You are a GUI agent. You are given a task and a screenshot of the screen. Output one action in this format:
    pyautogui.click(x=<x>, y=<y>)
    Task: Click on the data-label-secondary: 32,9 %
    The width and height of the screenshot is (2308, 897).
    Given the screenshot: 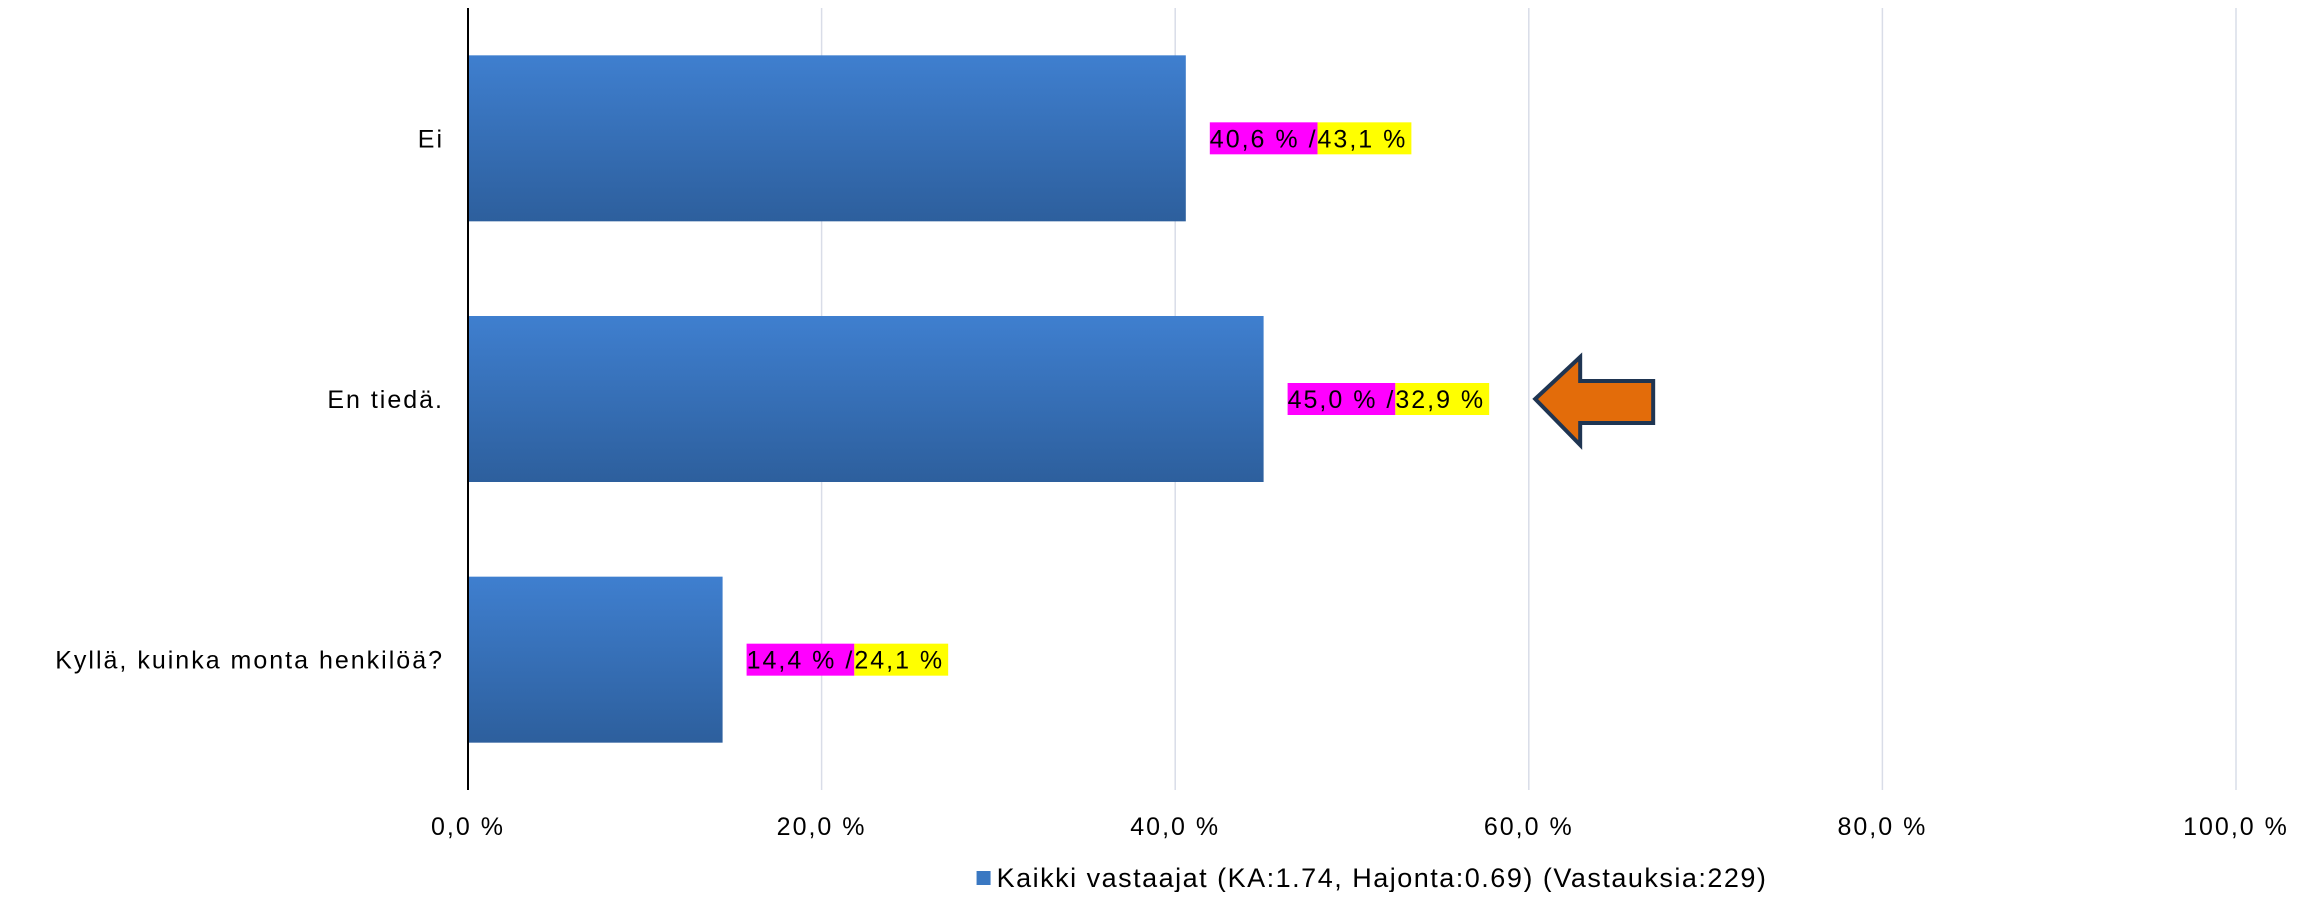 What is the action you would take?
    pyautogui.click(x=1440, y=400)
    